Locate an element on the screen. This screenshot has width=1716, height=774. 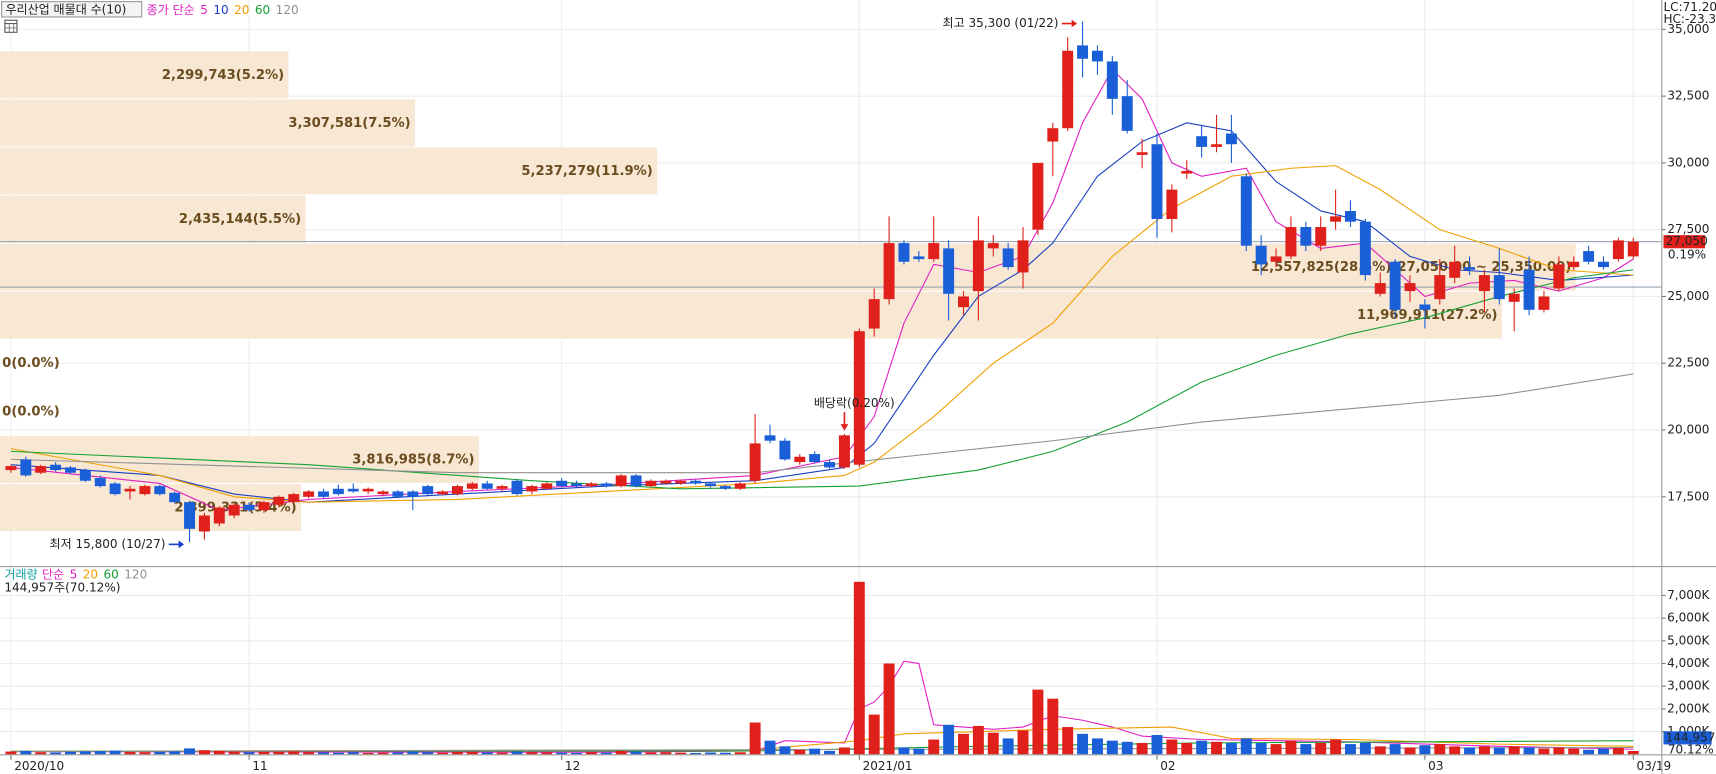
moving-average is located at coordinates (822, 423).